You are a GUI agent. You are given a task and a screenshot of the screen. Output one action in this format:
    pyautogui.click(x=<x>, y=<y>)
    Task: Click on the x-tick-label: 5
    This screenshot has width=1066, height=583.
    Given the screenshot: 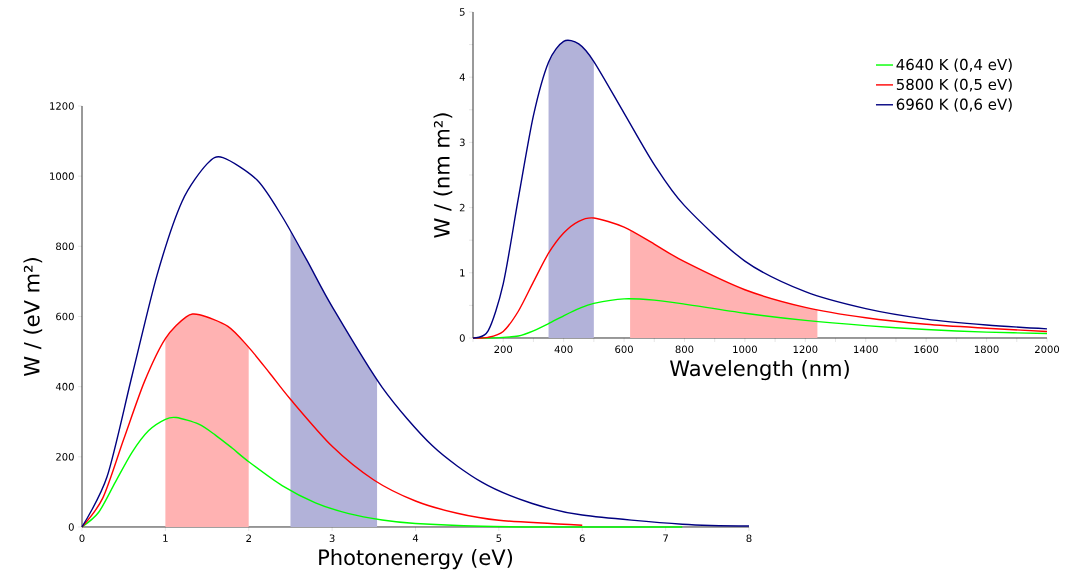 What is the action you would take?
    pyautogui.click(x=499, y=538)
    